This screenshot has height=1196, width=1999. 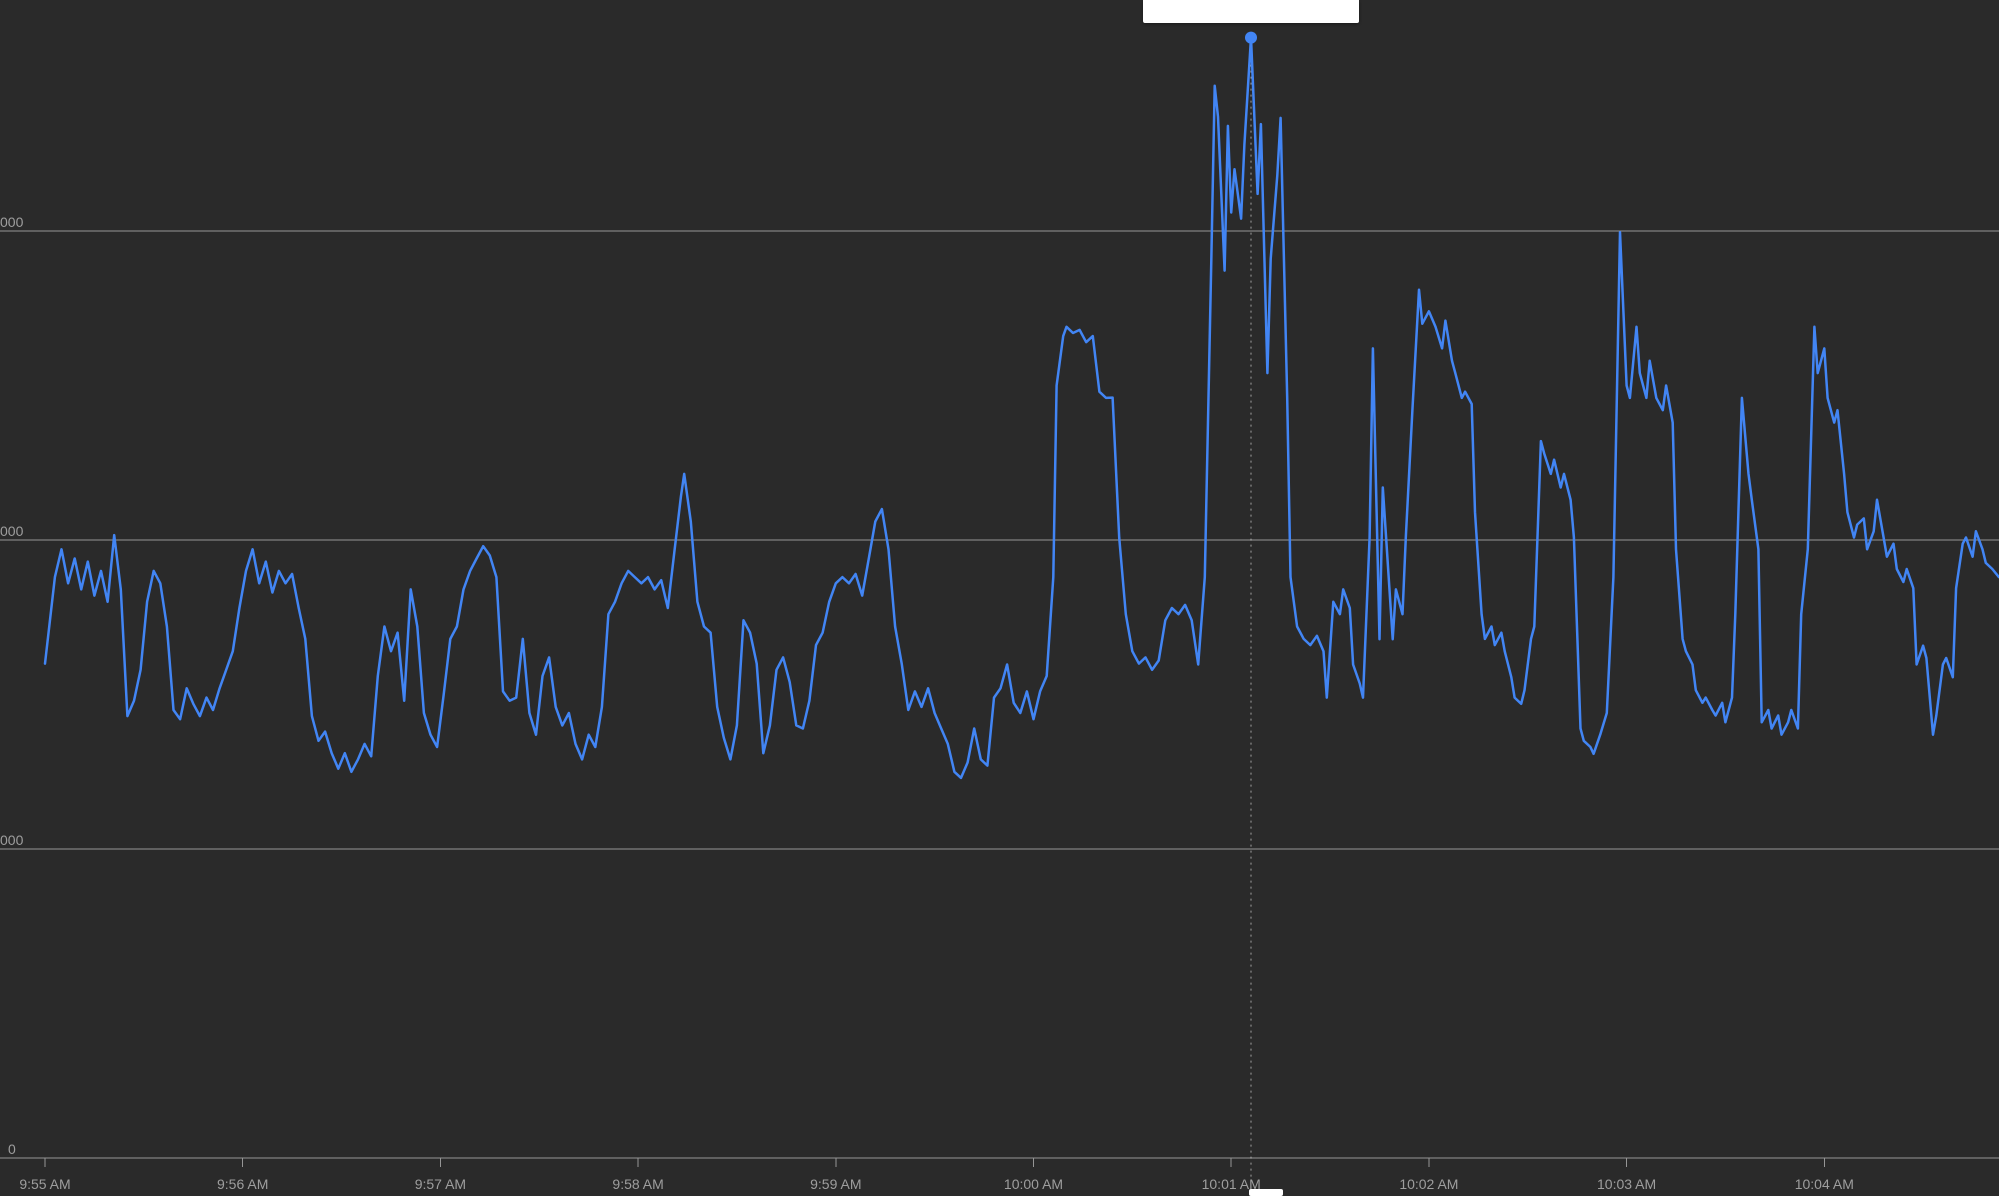 What do you see at coordinates (1265, 1192) in the screenshot?
I see `crosshair-bottom-marker` at bounding box center [1265, 1192].